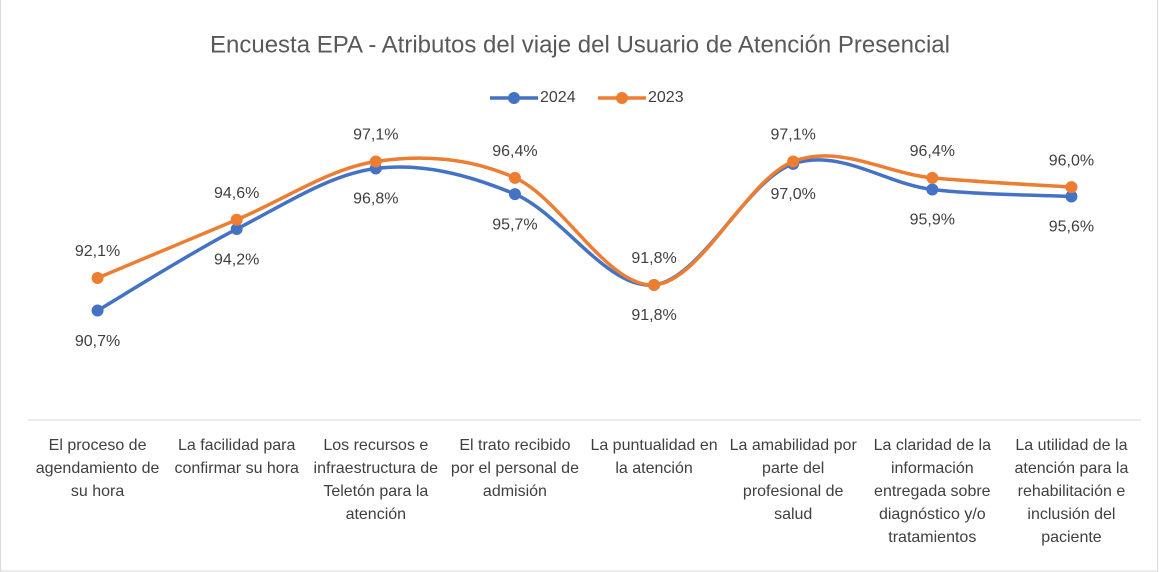 Image resolution: width=1159 pixels, height=572 pixels. I want to click on x-tick-label-line: por el personal de, so click(515, 468).